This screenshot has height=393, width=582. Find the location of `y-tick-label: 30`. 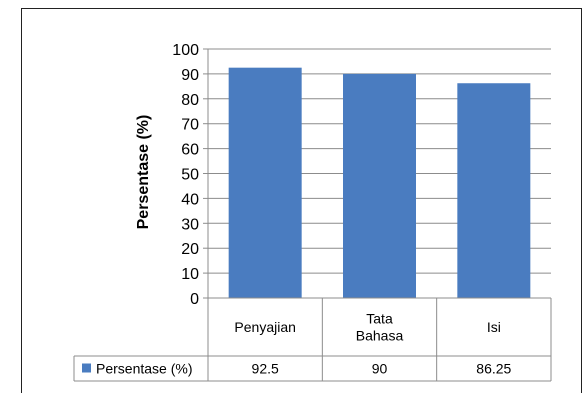

y-tick-label: 30 is located at coordinates (190, 224).